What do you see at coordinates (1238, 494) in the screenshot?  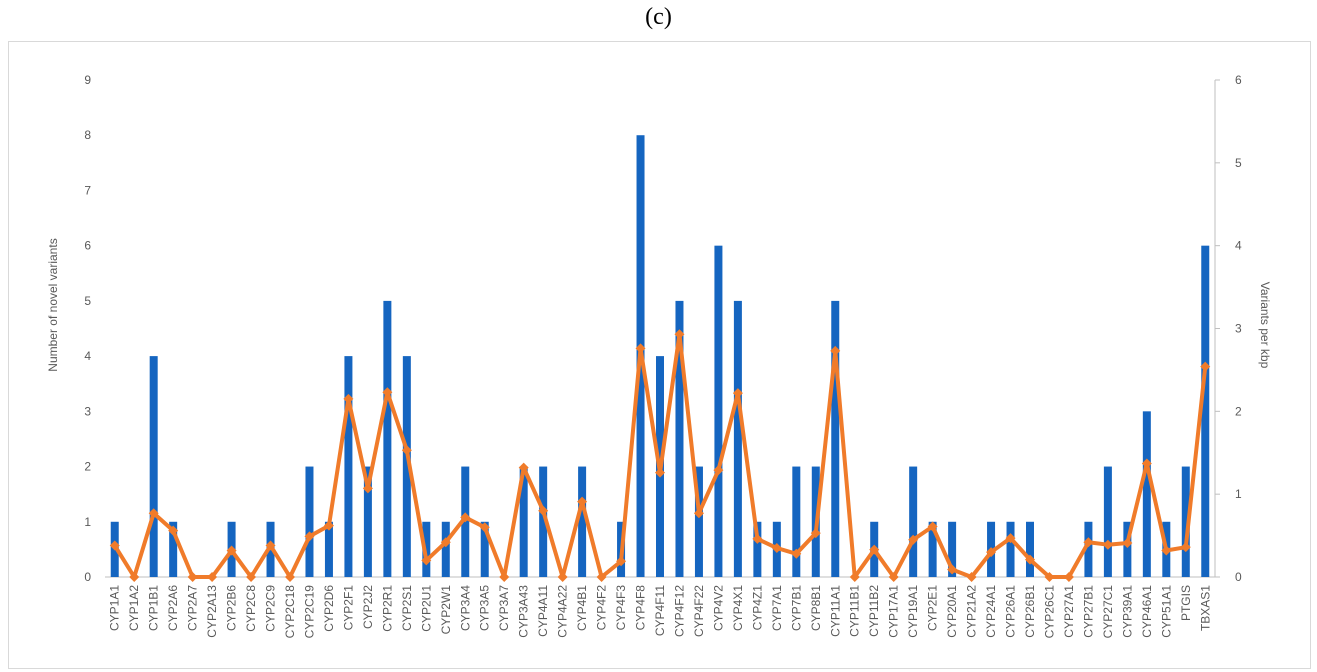 I see `y2-tick-label: 1` at bounding box center [1238, 494].